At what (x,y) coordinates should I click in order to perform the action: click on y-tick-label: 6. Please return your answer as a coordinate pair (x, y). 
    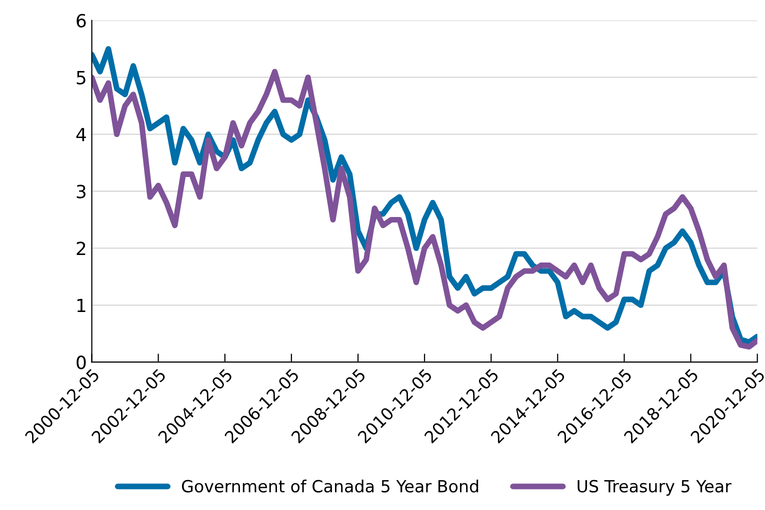
    Looking at the image, I should click on (81, 21).